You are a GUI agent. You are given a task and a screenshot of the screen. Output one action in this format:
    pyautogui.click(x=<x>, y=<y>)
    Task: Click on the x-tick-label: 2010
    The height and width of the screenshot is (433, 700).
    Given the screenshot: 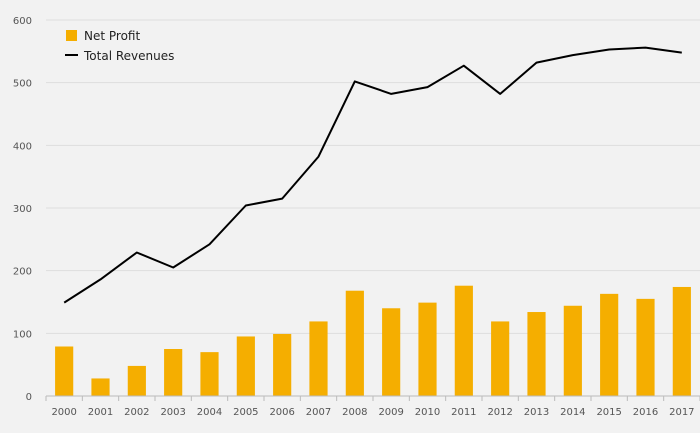 What is the action you would take?
    pyautogui.click(x=427, y=412)
    